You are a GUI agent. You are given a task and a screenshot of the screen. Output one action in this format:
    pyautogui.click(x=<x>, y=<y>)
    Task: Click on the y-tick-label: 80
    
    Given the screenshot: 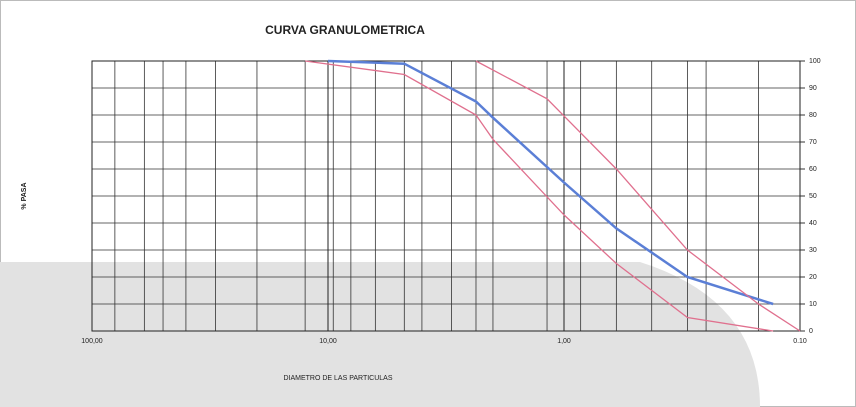 What is the action you would take?
    pyautogui.click(x=813, y=115)
    